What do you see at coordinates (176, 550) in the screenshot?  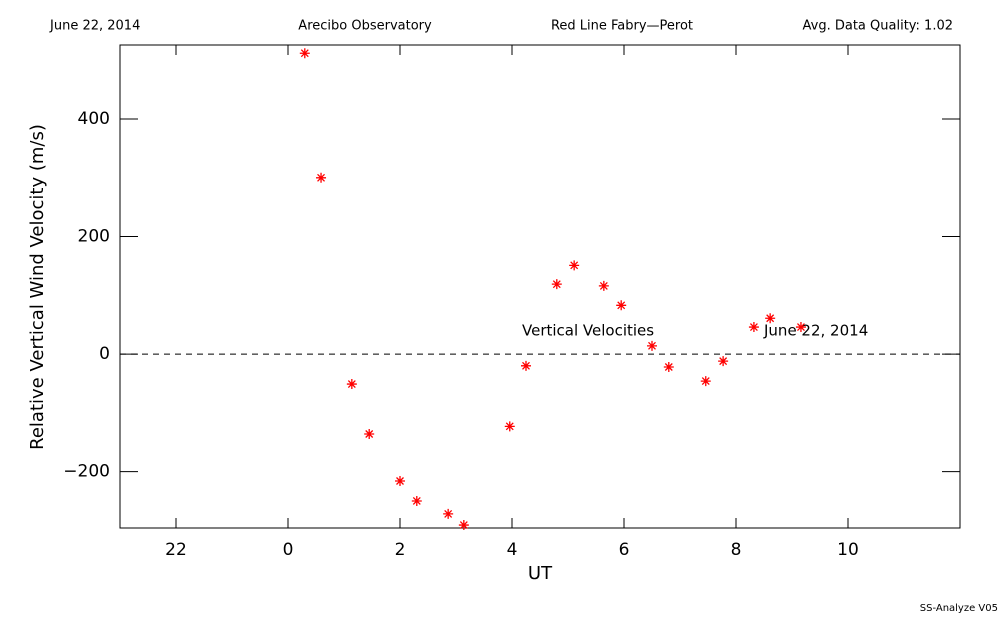 I see `x-tick-label: 22` at bounding box center [176, 550].